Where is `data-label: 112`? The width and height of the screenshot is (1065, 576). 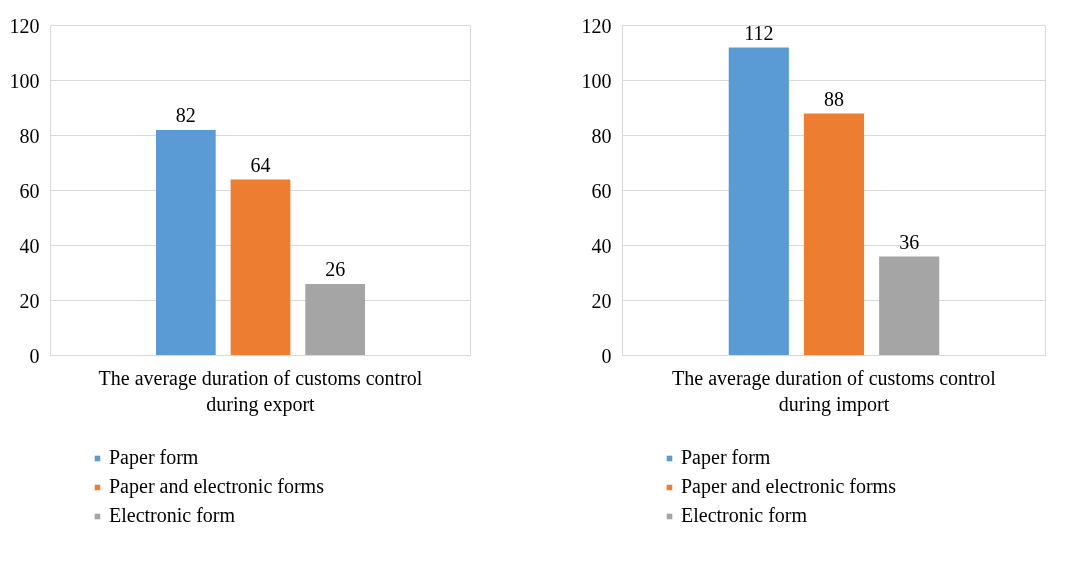 data-label: 112 is located at coordinates (759, 32).